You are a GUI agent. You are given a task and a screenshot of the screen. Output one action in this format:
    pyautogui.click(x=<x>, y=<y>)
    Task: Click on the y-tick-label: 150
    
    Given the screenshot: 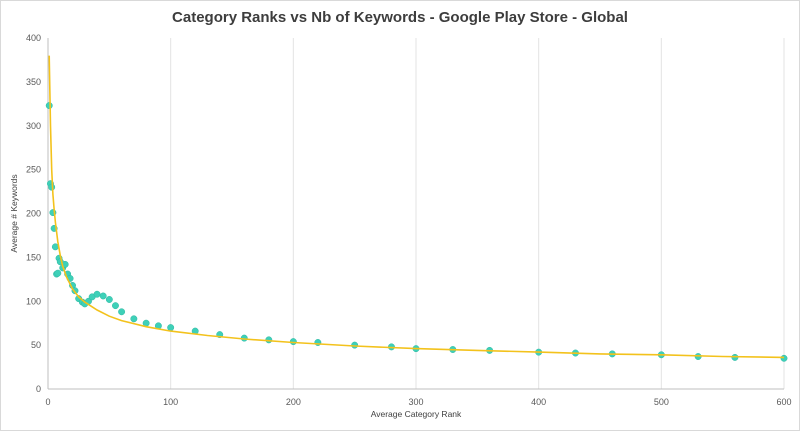 What is the action you would take?
    pyautogui.click(x=33, y=257)
    